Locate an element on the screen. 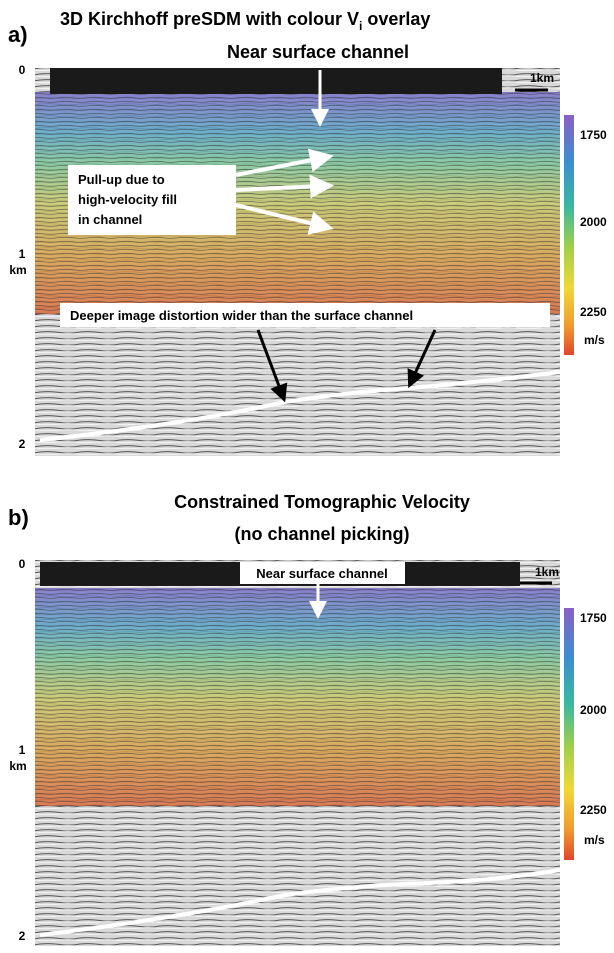  panel-label: b) is located at coordinates (18, 517).